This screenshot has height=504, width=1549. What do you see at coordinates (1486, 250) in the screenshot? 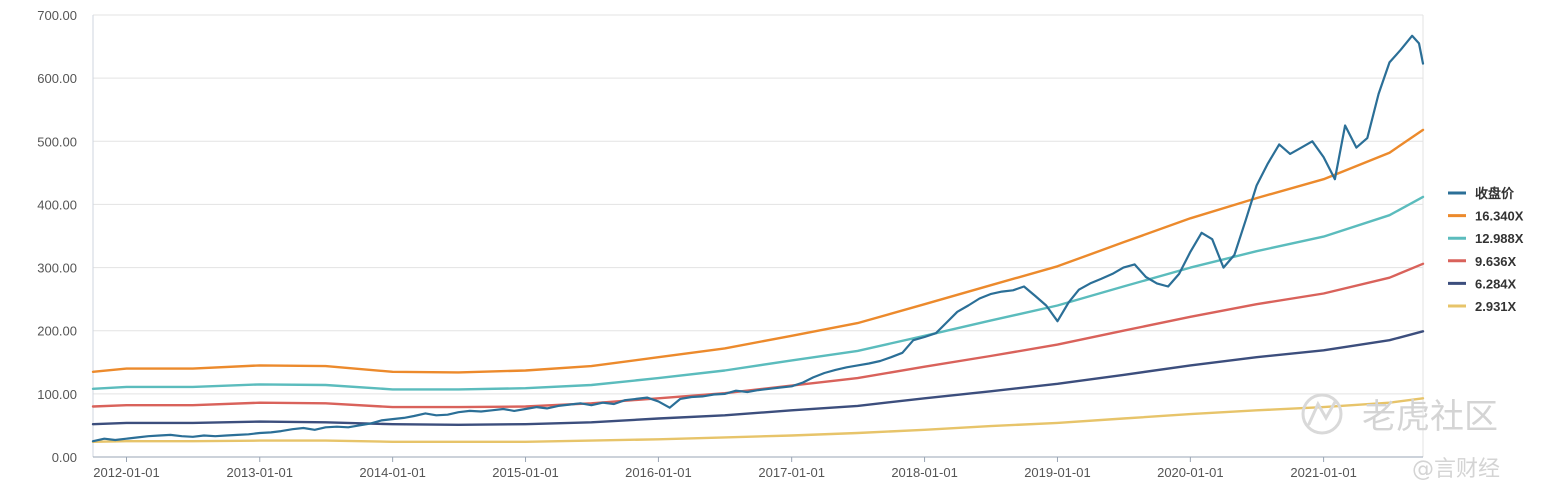
I see `legend: 收盘价 16.340X 12.988X 9.636X 6.284X 2.931X` at bounding box center [1486, 250].